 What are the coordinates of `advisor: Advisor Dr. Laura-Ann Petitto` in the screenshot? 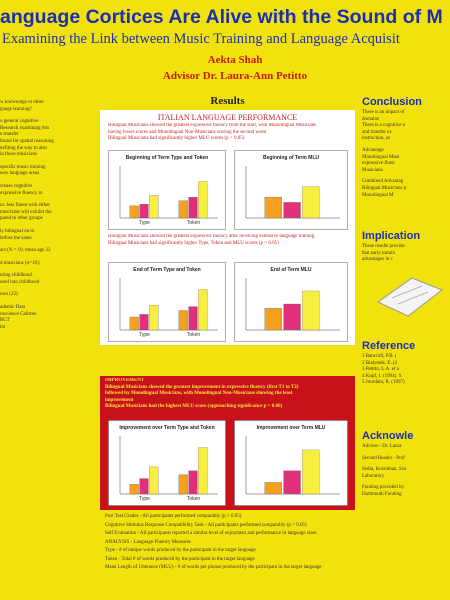 It's located at (235, 76).